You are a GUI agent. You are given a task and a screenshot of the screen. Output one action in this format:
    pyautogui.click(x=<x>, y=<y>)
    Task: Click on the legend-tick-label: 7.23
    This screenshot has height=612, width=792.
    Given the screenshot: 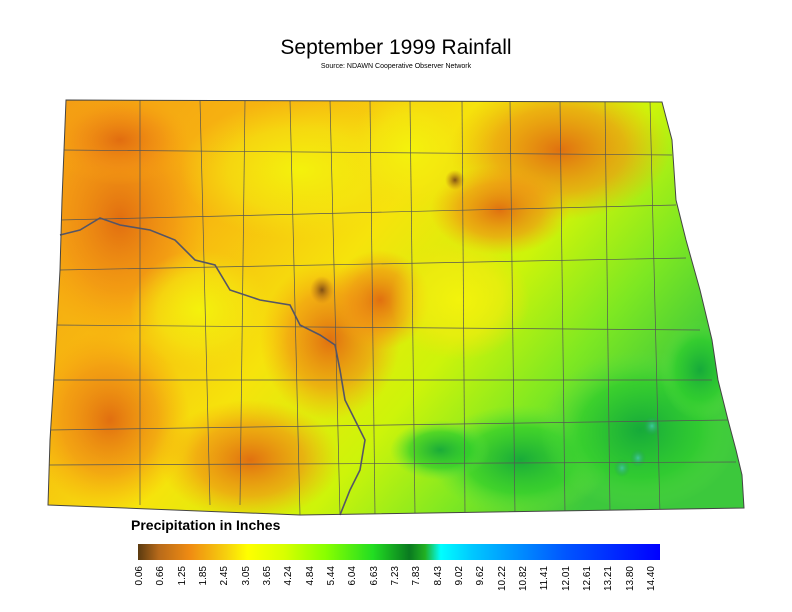 What is the action you would take?
    pyautogui.click(x=395, y=576)
    